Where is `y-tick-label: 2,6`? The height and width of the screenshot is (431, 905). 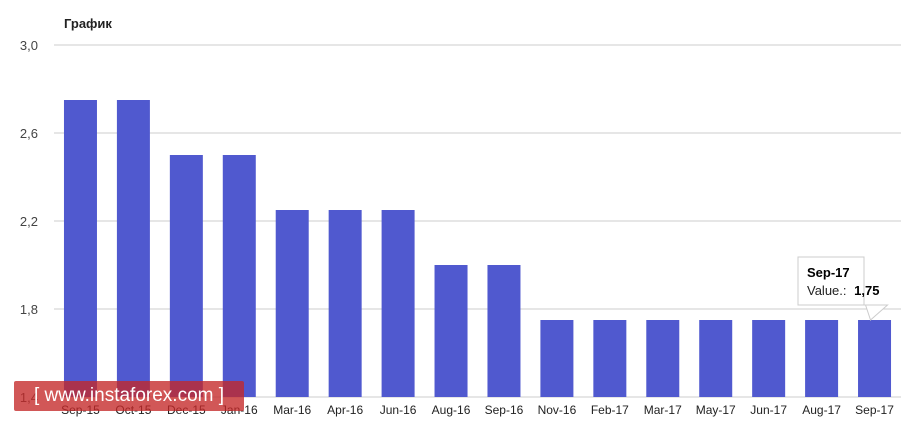
y-tick-label: 2,6 is located at coordinates (29, 133).